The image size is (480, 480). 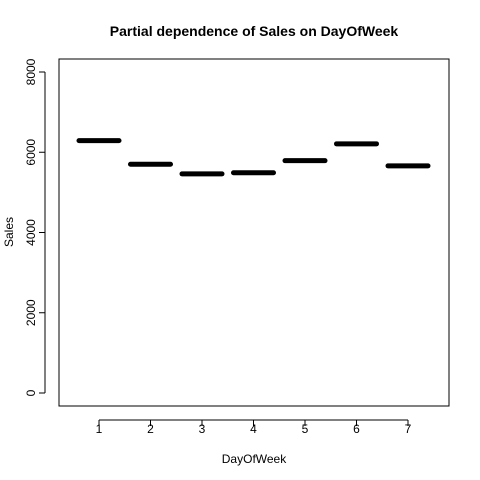 What do you see at coordinates (150, 429) in the screenshot?
I see `x-tick-label: 2` at bounding box center [150, 429].